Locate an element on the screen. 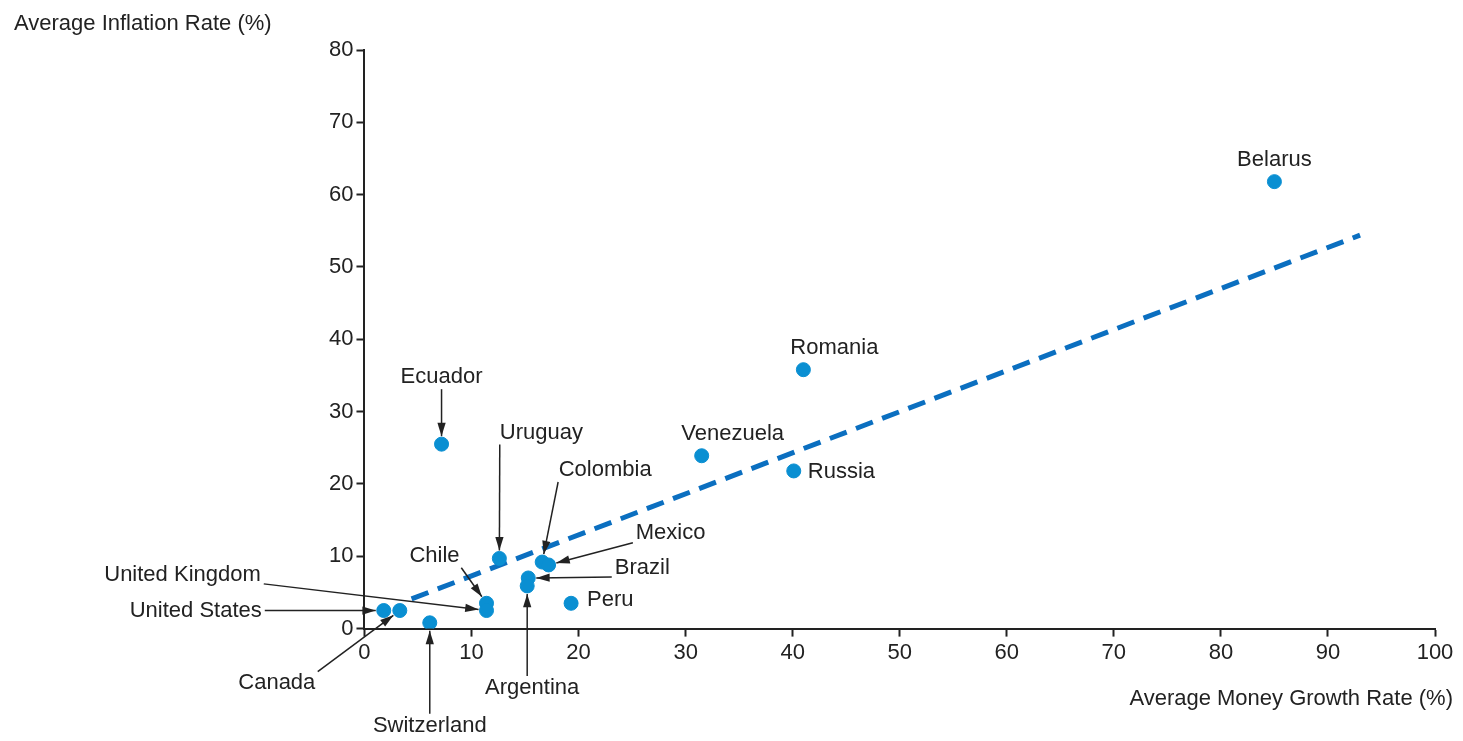 The image size is (1463, 741). x-tick-label: 50 is located at coordinates (899, 651).